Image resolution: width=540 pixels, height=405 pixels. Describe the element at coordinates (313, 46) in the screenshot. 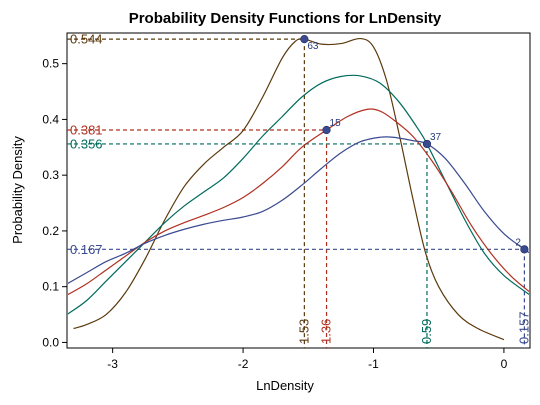

I see `observation-label-63: 63` at that location.